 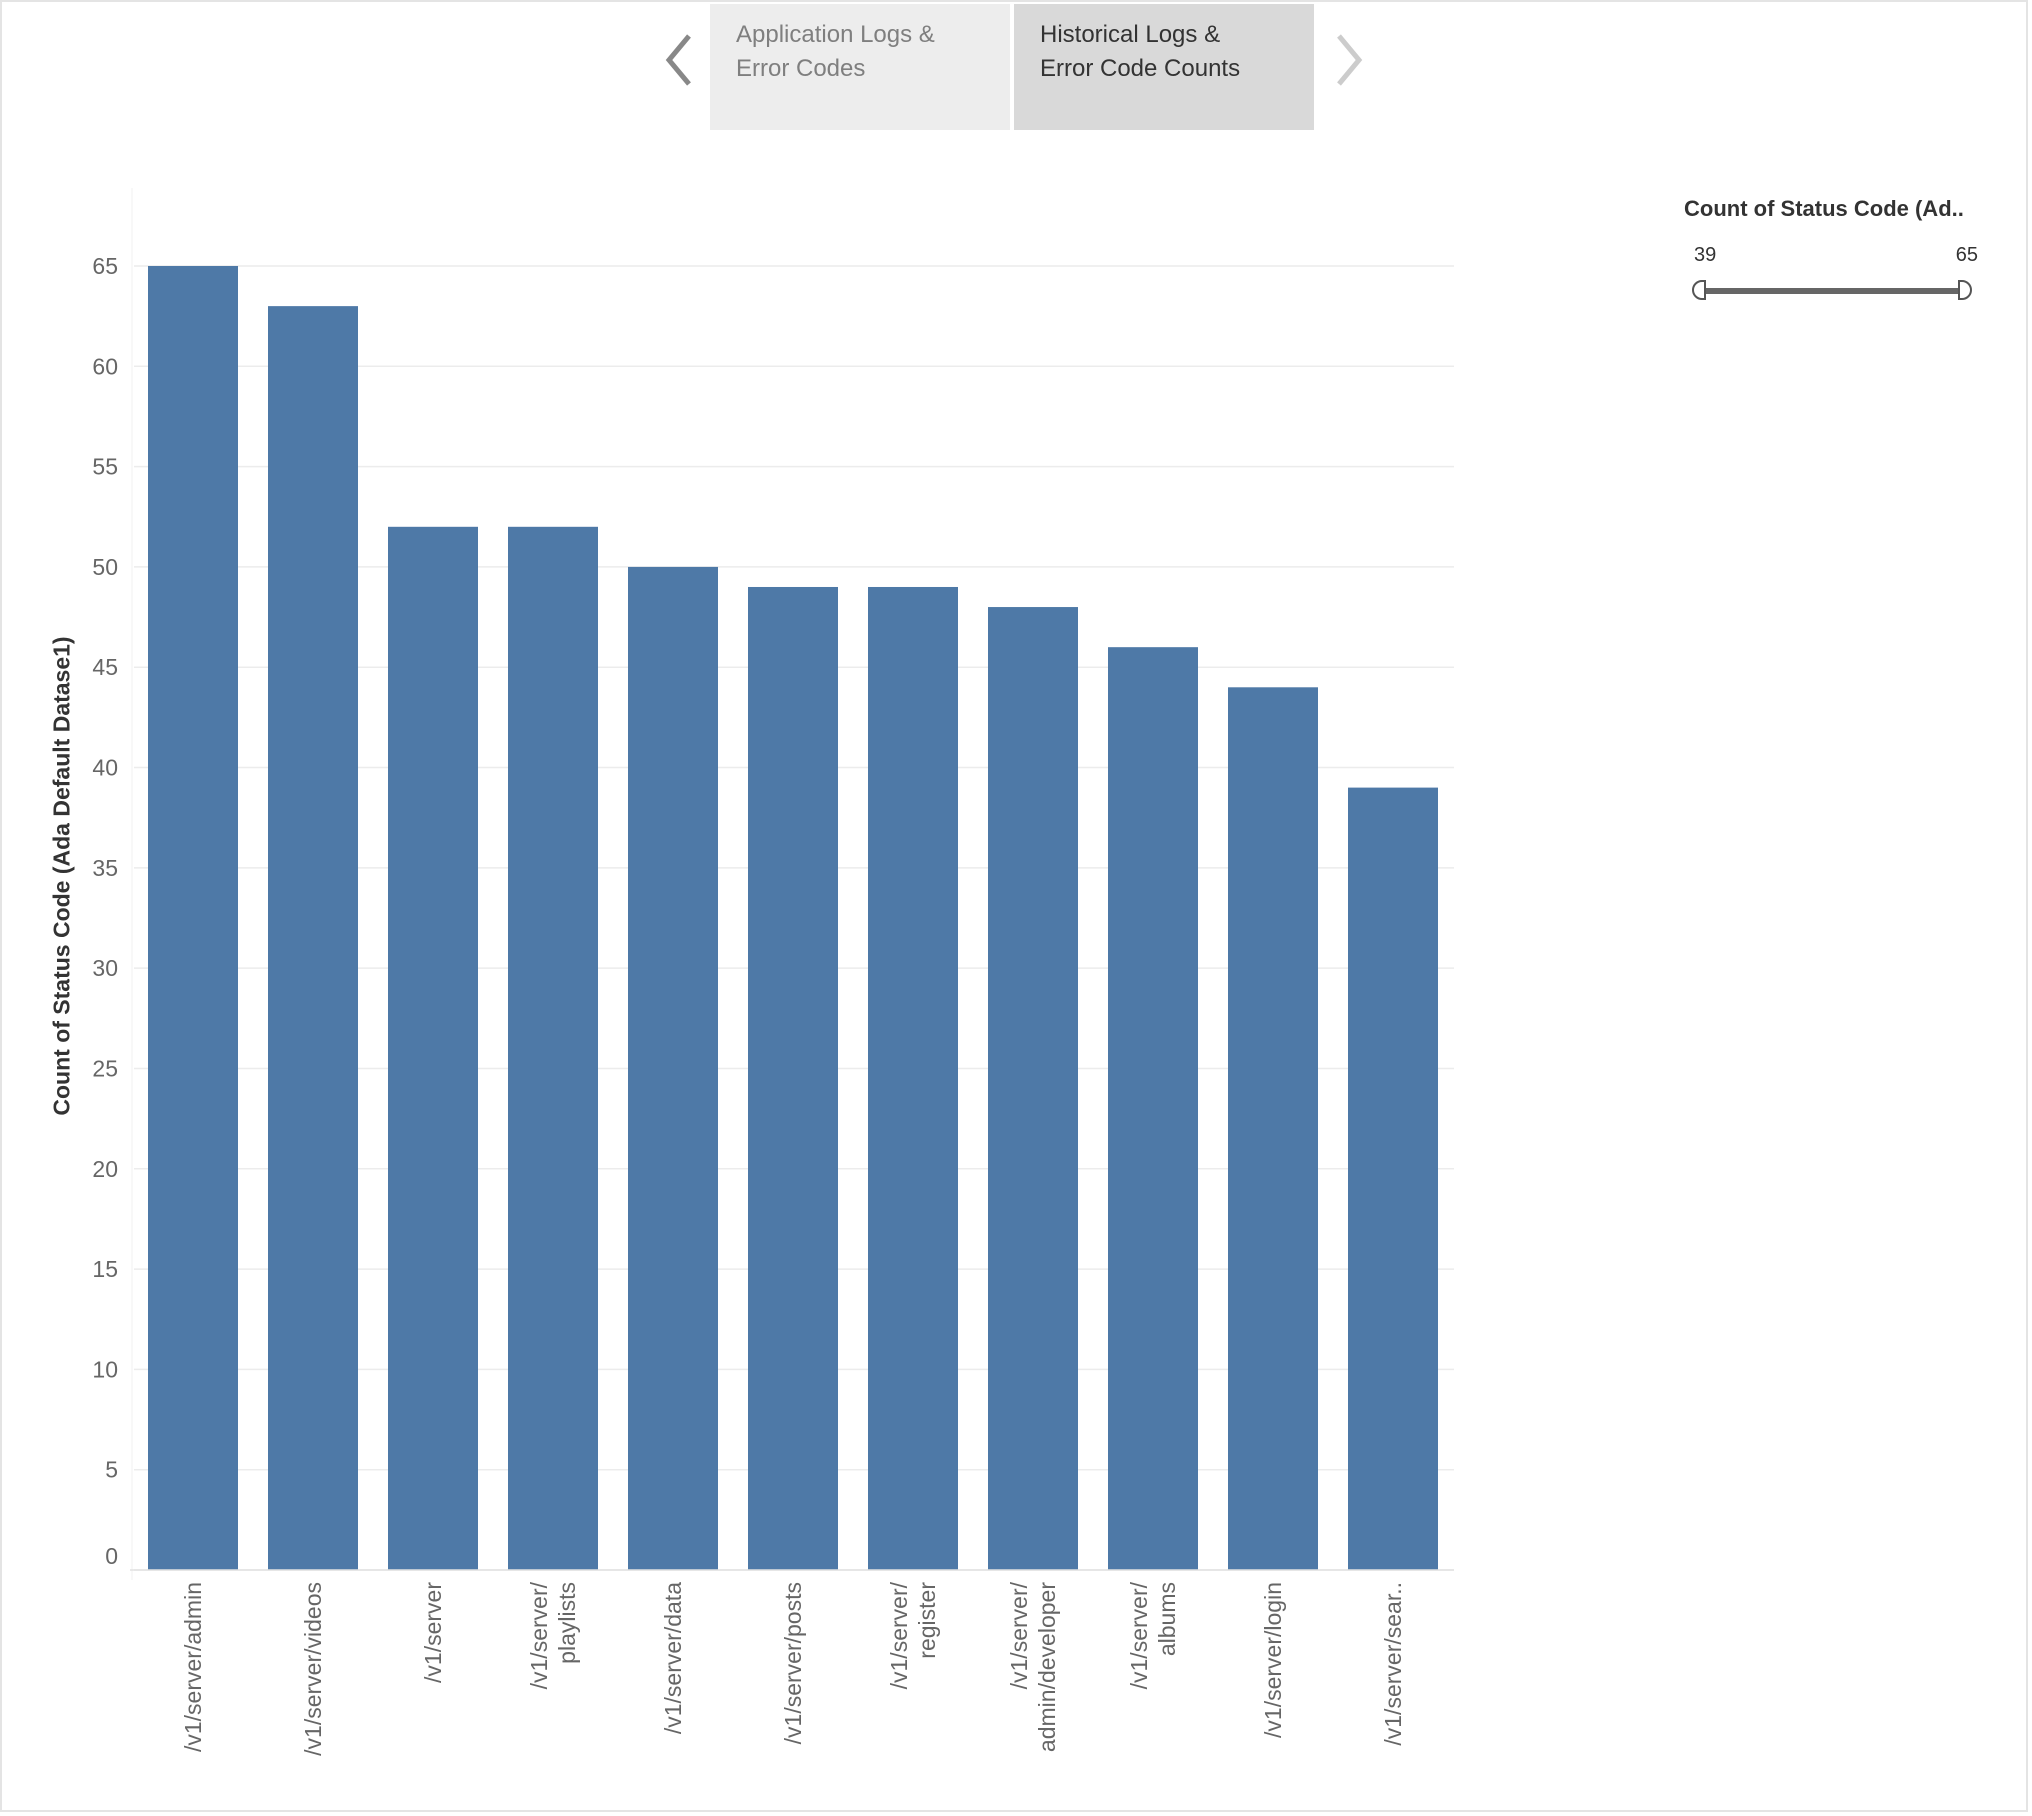 I want to click on y-tick-label: 55, so click(x=105, y=467).